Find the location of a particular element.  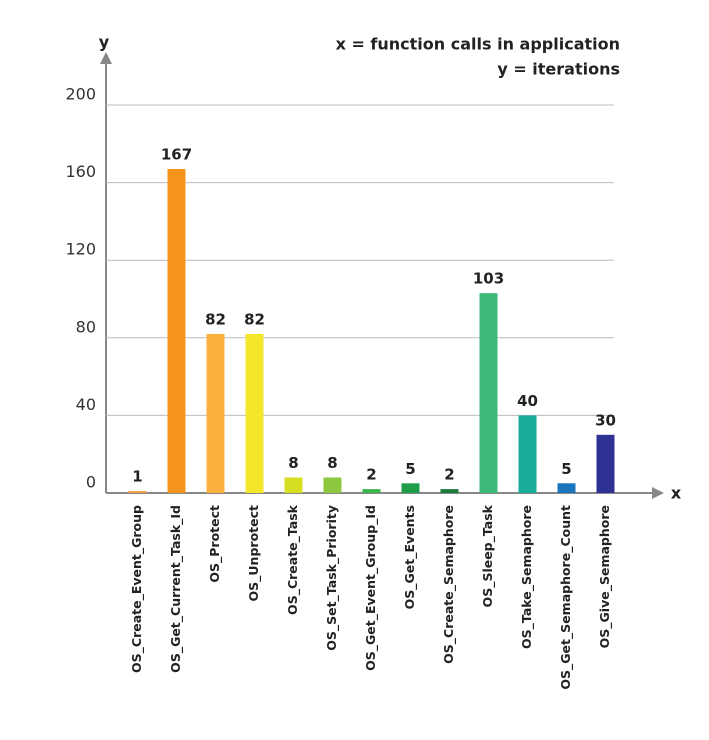

x-tick-label: OS_Get_Current_Task_Id is located at coordinates (176, 589).